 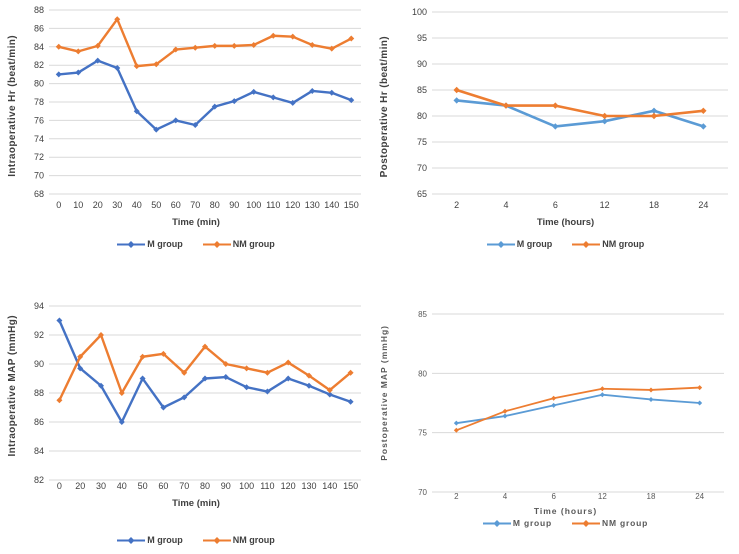 I want to click on svg-text: 75, so click(x=421, y=142).